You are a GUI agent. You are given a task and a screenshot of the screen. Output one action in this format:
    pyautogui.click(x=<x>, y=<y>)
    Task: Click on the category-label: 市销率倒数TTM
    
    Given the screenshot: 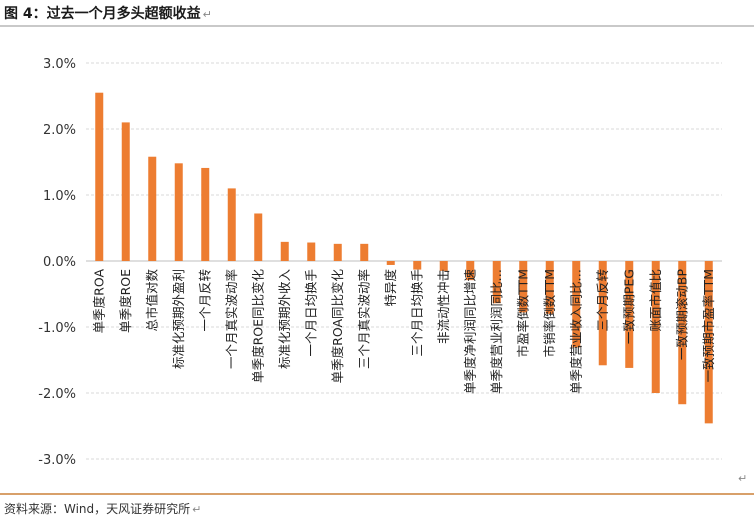 What is the action you would take?
    pyautogui.click(x=549, y=313)
    